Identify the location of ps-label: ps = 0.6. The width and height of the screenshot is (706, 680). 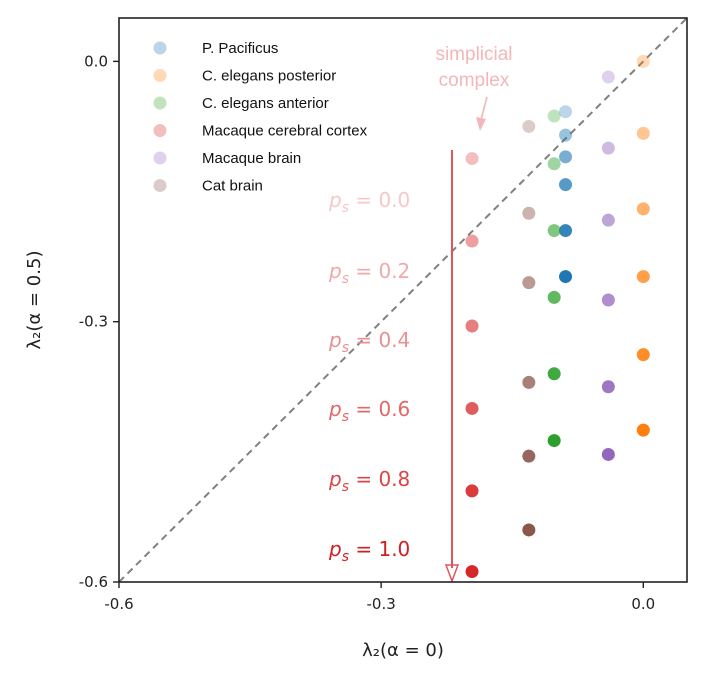
(369, 411).